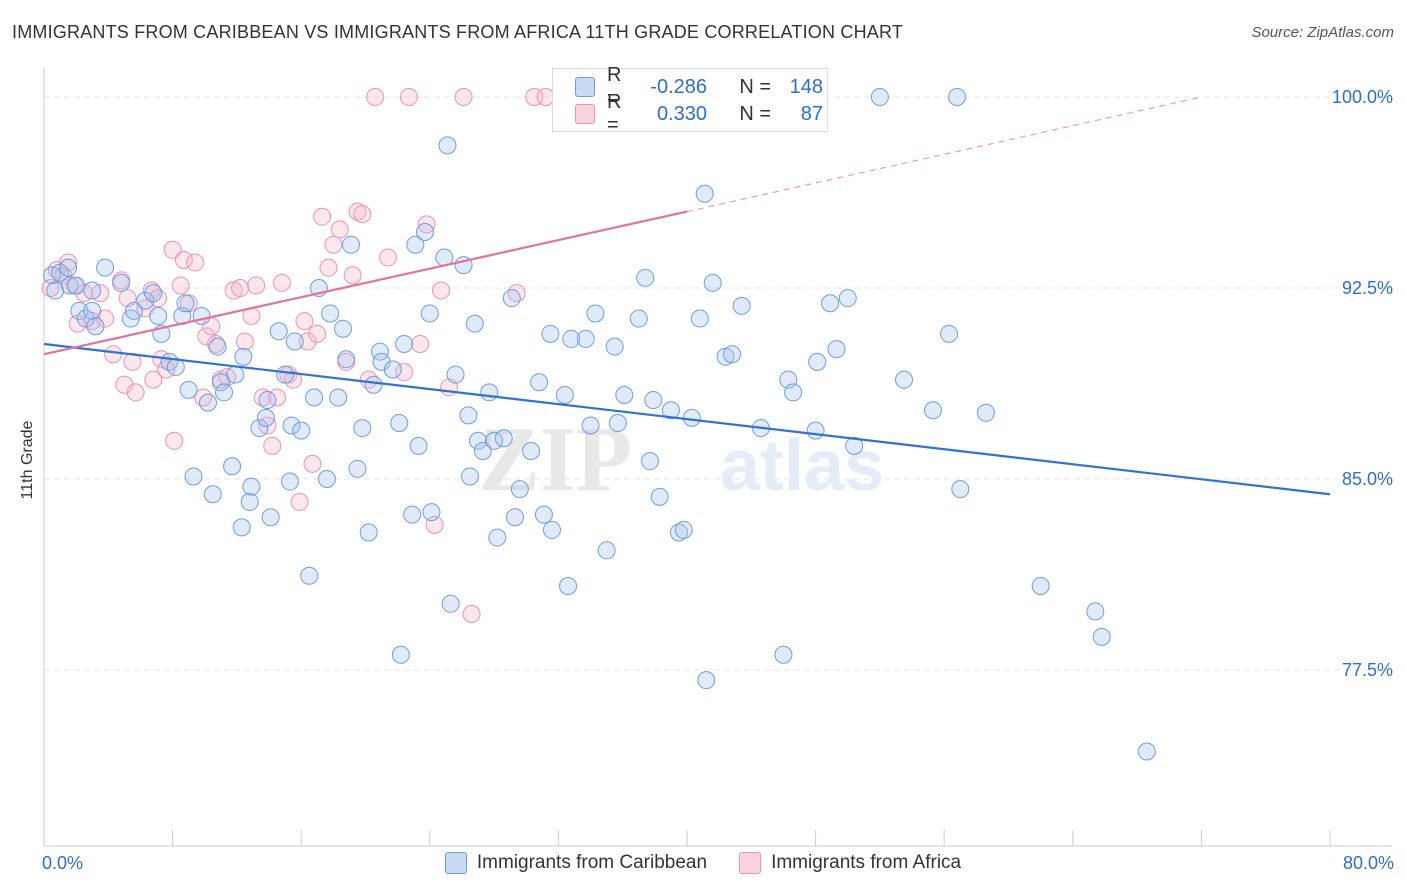 The image size is (1406, 892). Describe the element at coordinates (681, 113) in the screenshot. I see `legend-r-value: 0.330` at that location.